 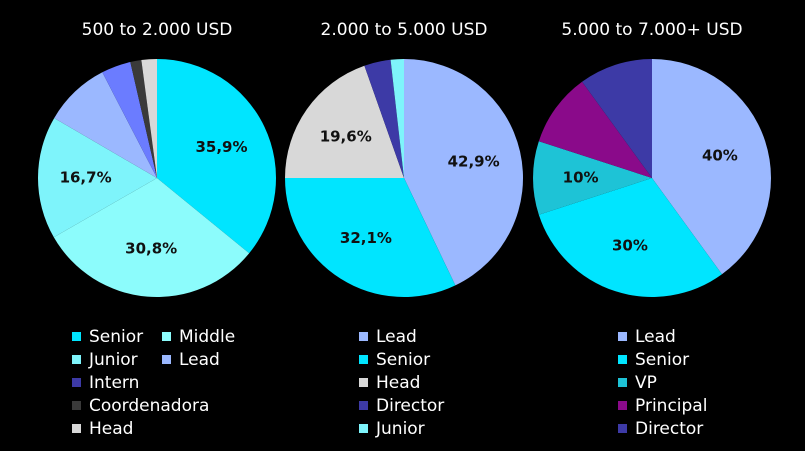 What do you see at coordinates (662, 383) in the screenshot?
I see `chart-legend: Lead Senior VP Principal Director` at bounding box center [662, 383].